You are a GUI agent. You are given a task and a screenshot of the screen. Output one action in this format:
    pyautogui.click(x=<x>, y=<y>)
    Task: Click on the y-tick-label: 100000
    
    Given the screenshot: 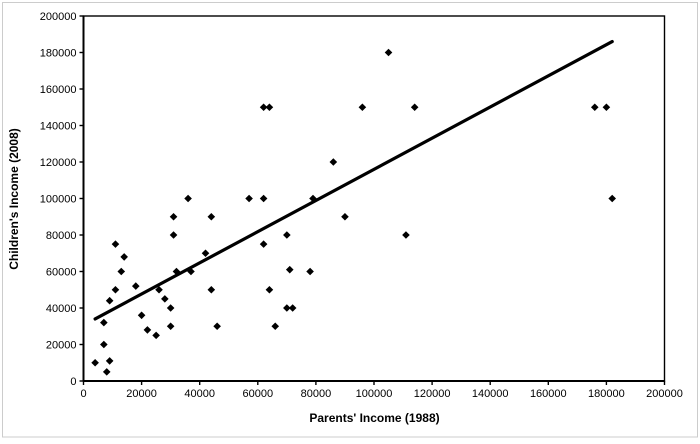 What is the action you would take?
    pyautogui.click(x=58, y=199)
    